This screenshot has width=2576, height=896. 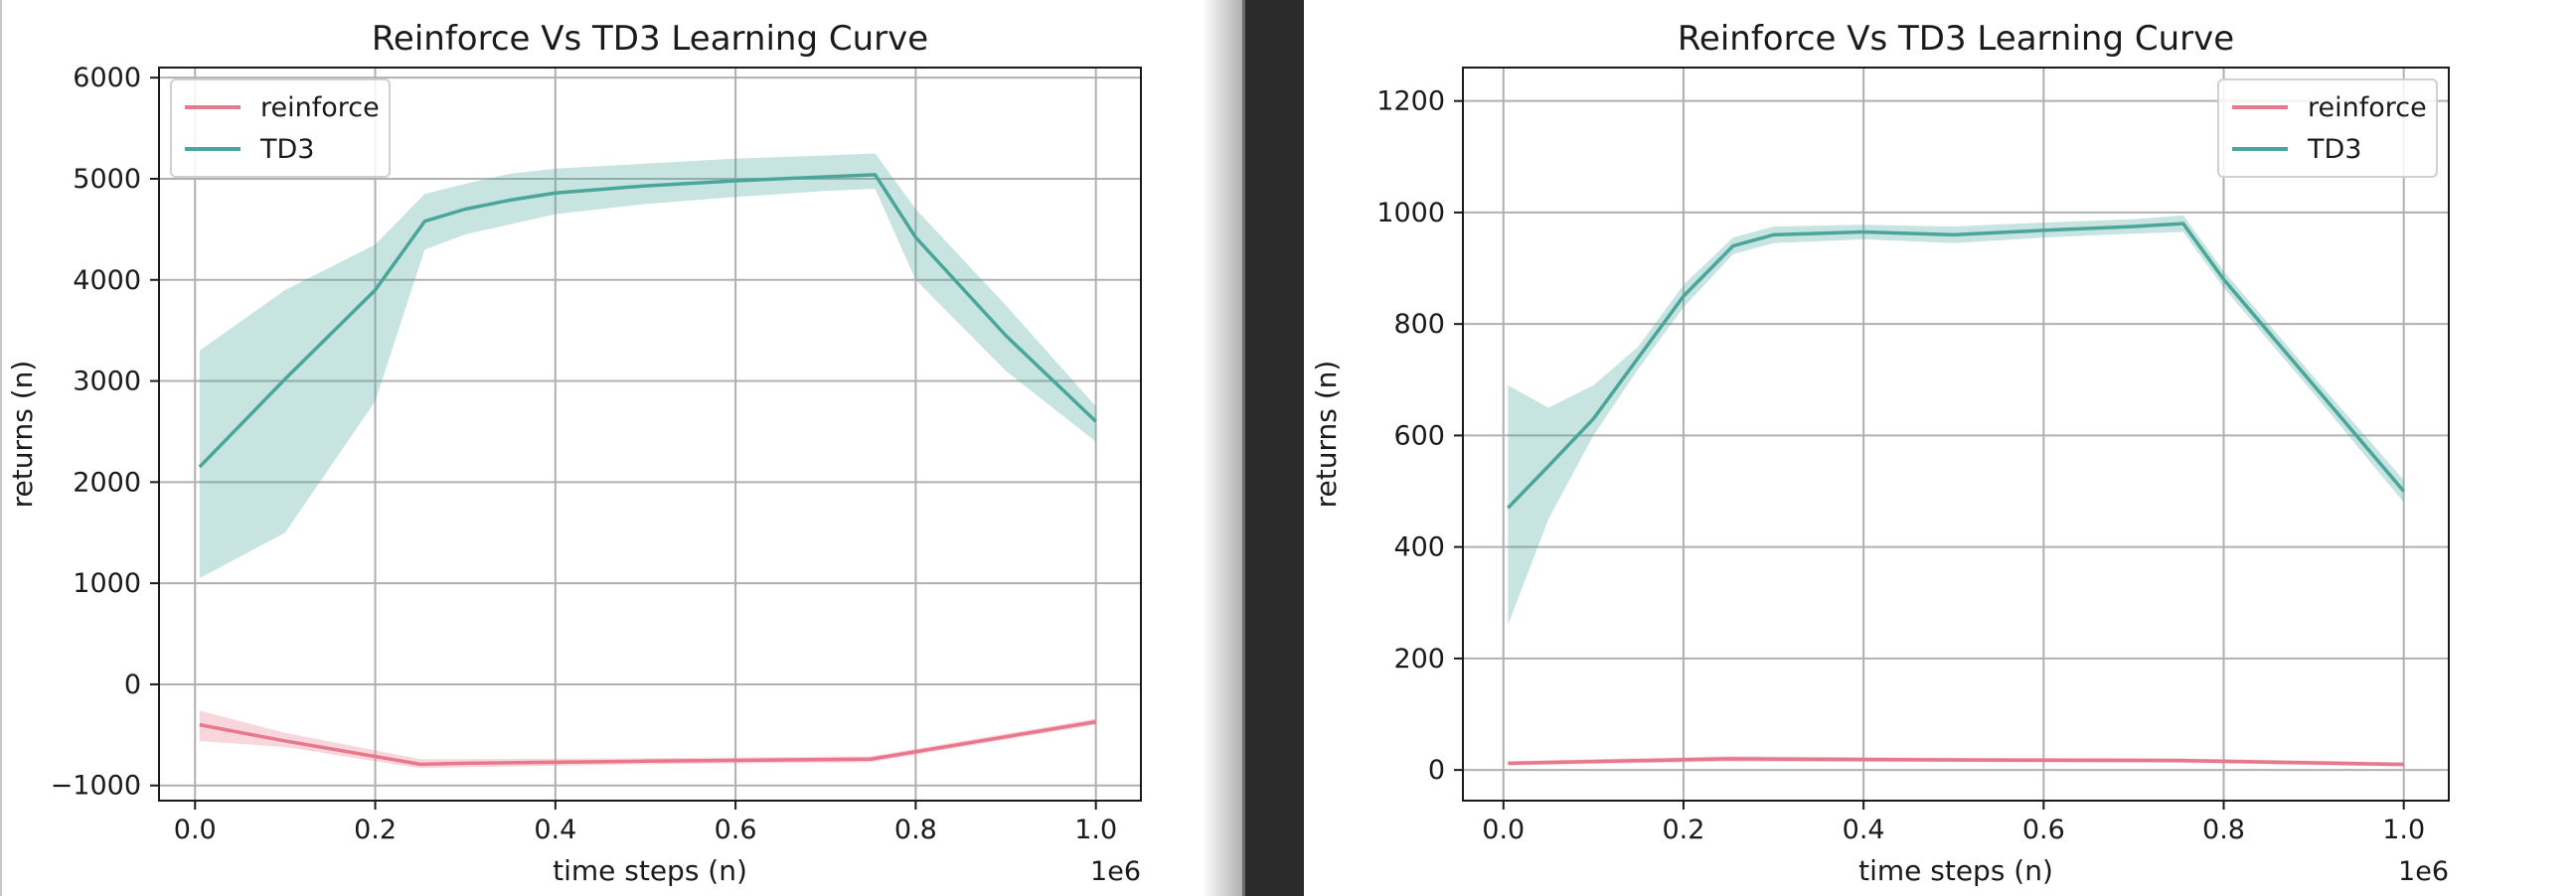 What do you see at coordinates (1273, 448) in the screenshot?
I see `divider-dark-bar` at bounding box center [1273, 448].